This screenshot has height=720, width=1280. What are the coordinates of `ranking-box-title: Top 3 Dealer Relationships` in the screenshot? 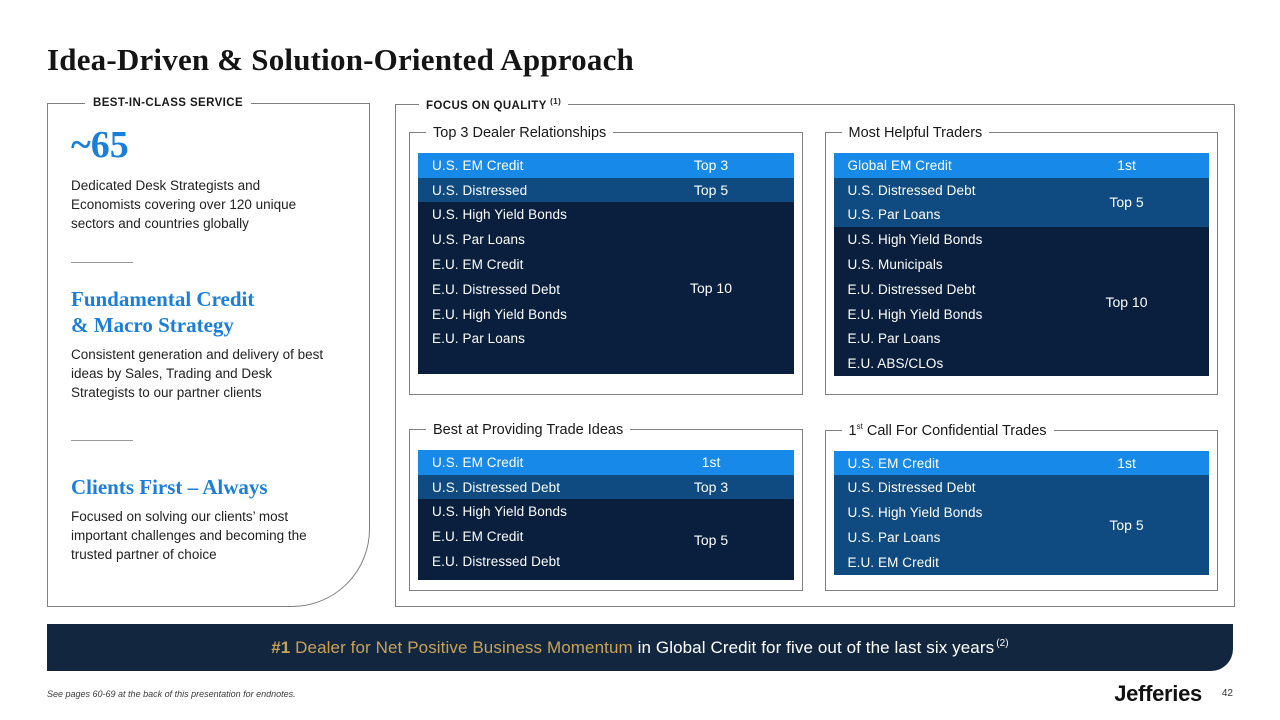 It's located at (520, 132).